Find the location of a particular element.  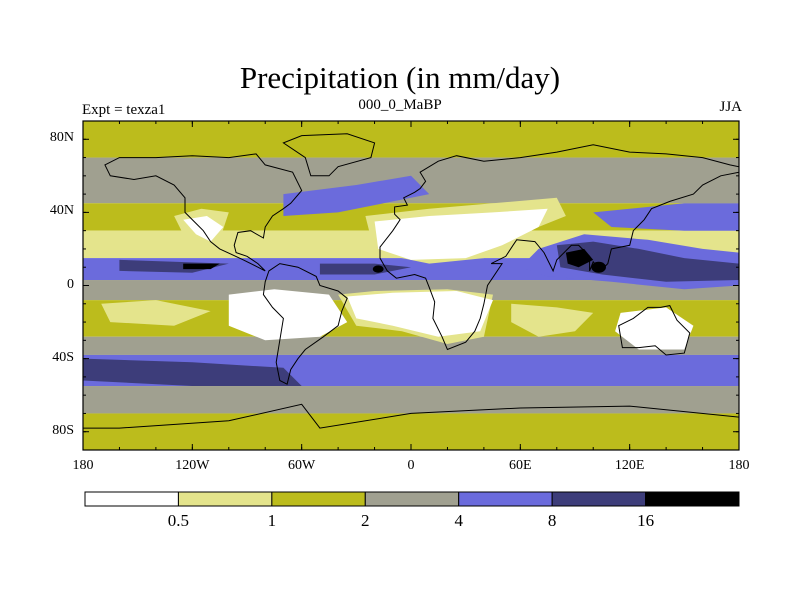

extreme-atlantic-itcz is located at coordinates (378, 269).